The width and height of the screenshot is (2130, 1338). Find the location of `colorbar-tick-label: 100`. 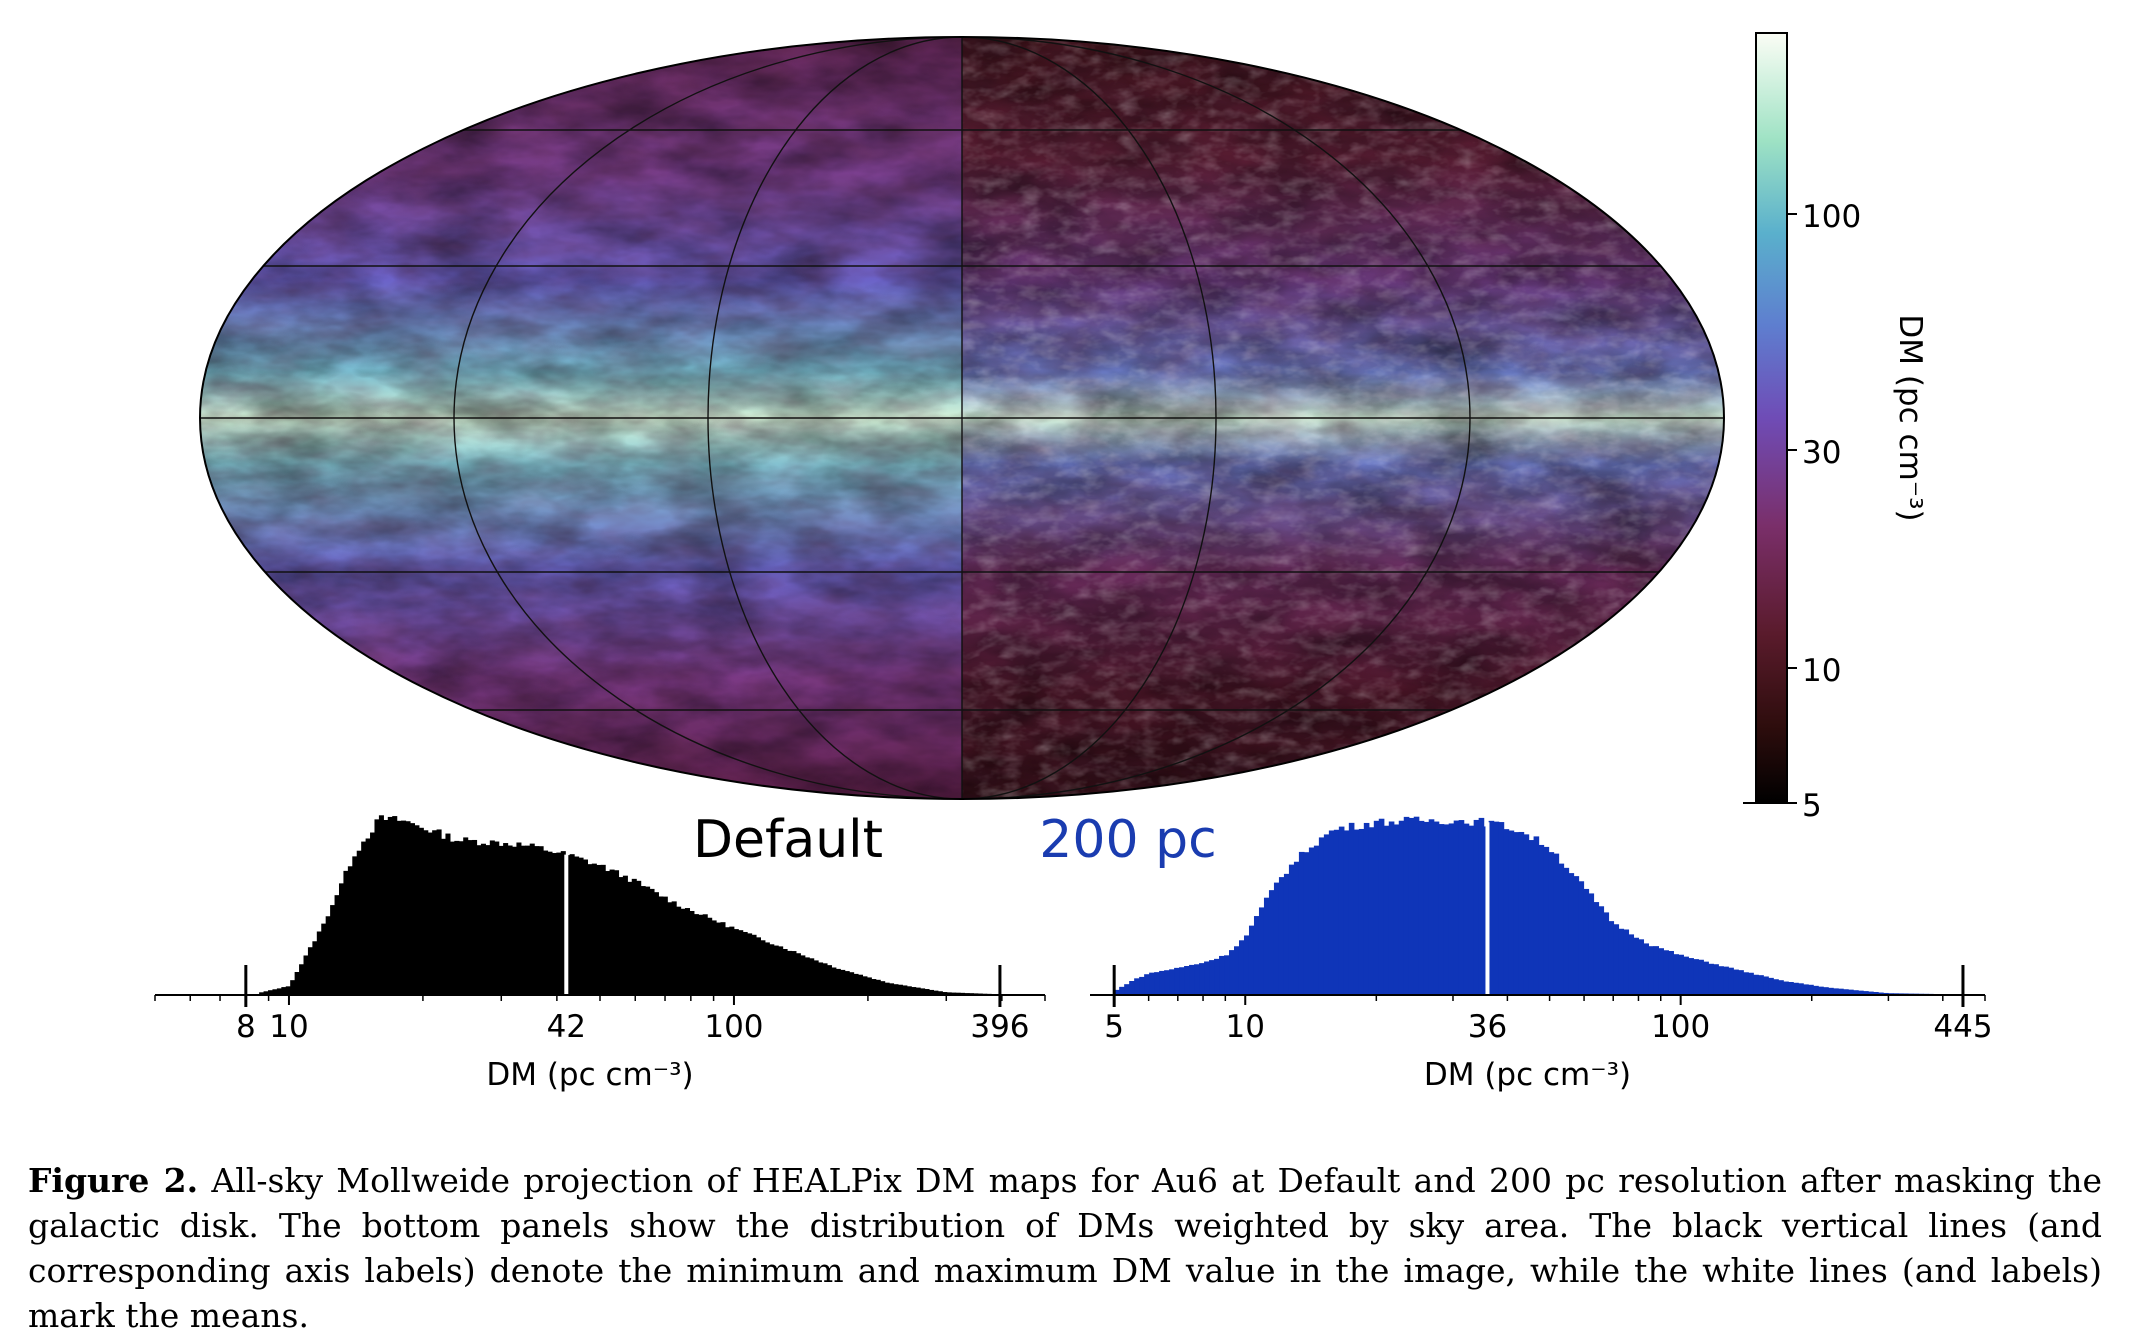

colorbar-tick-label: 100 is located at coordinates (1831, 217).